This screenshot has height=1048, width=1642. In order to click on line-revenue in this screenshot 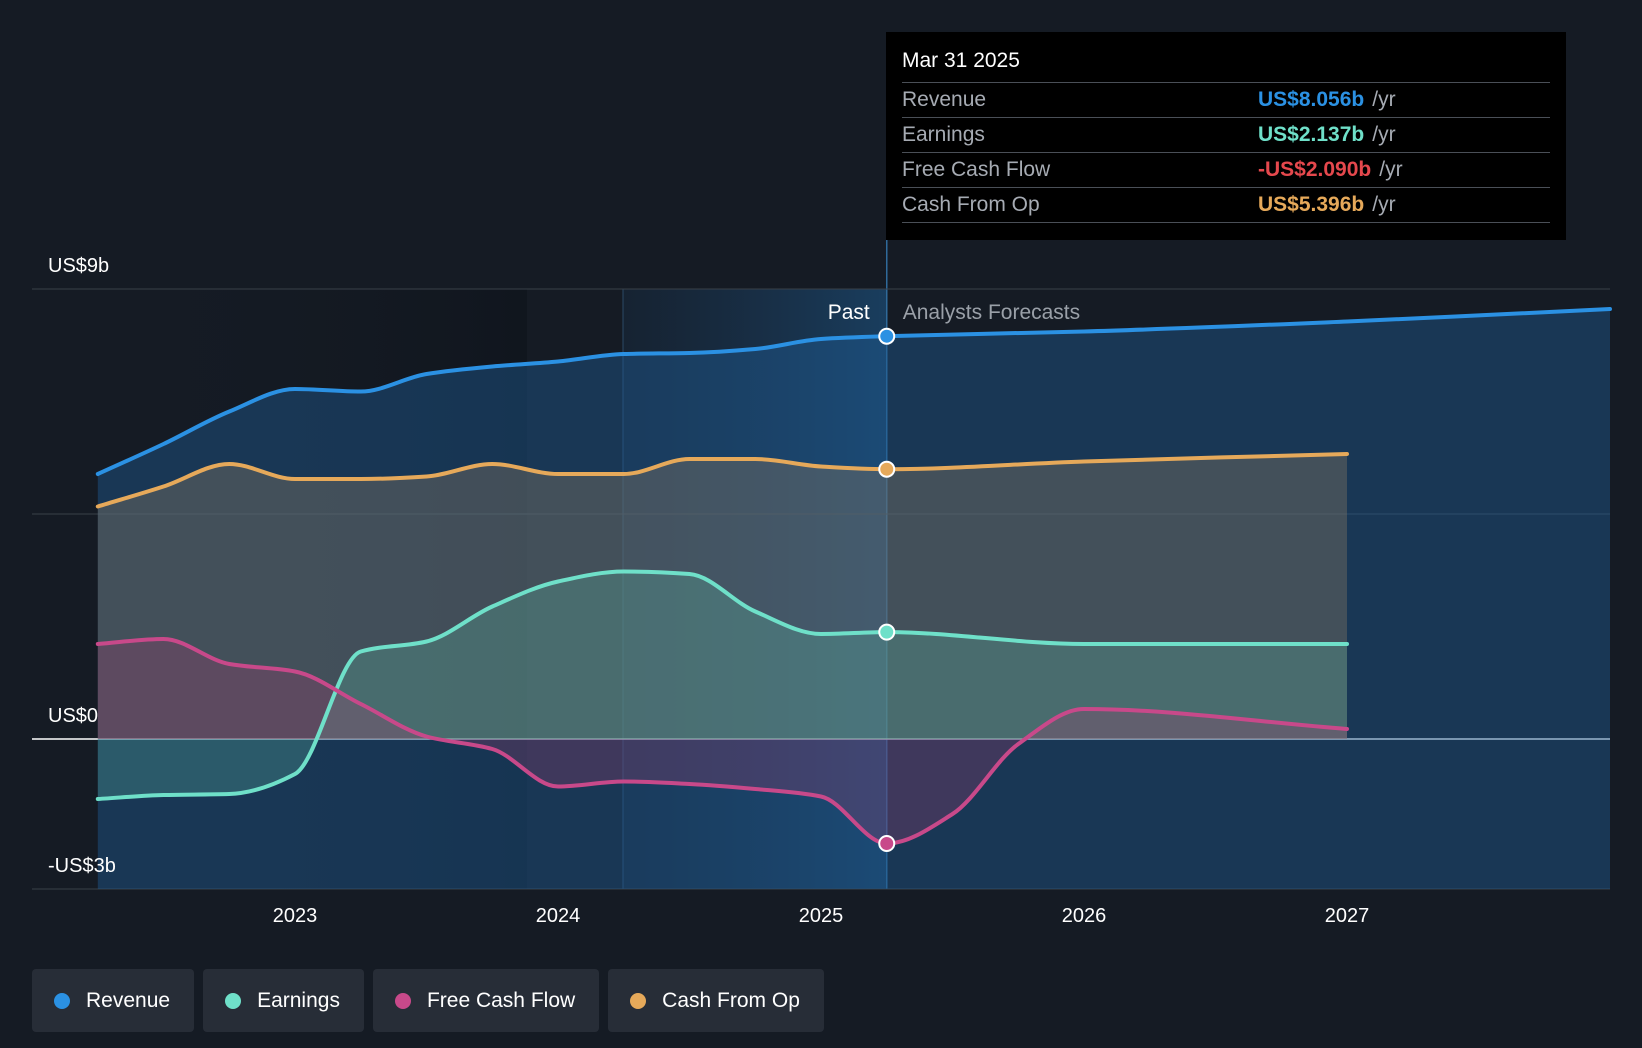, I will do `click(853, 391)`.